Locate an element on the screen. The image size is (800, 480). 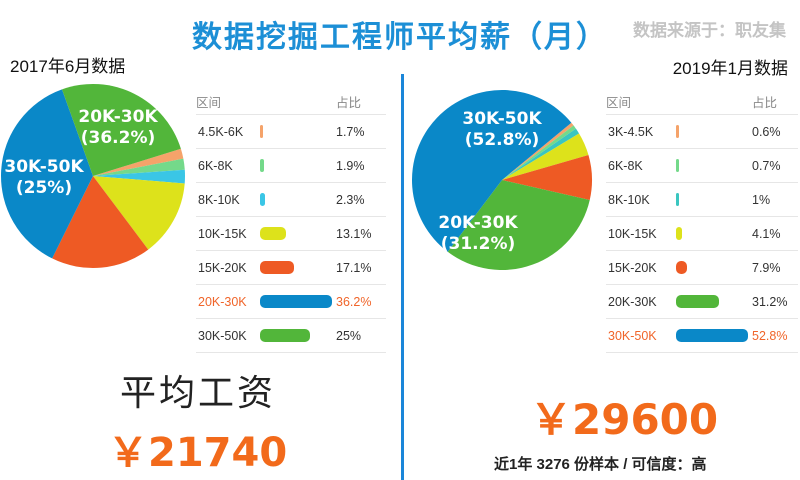
legend-row: 6K-8K 1.9% is located at coordinates (291, 165).